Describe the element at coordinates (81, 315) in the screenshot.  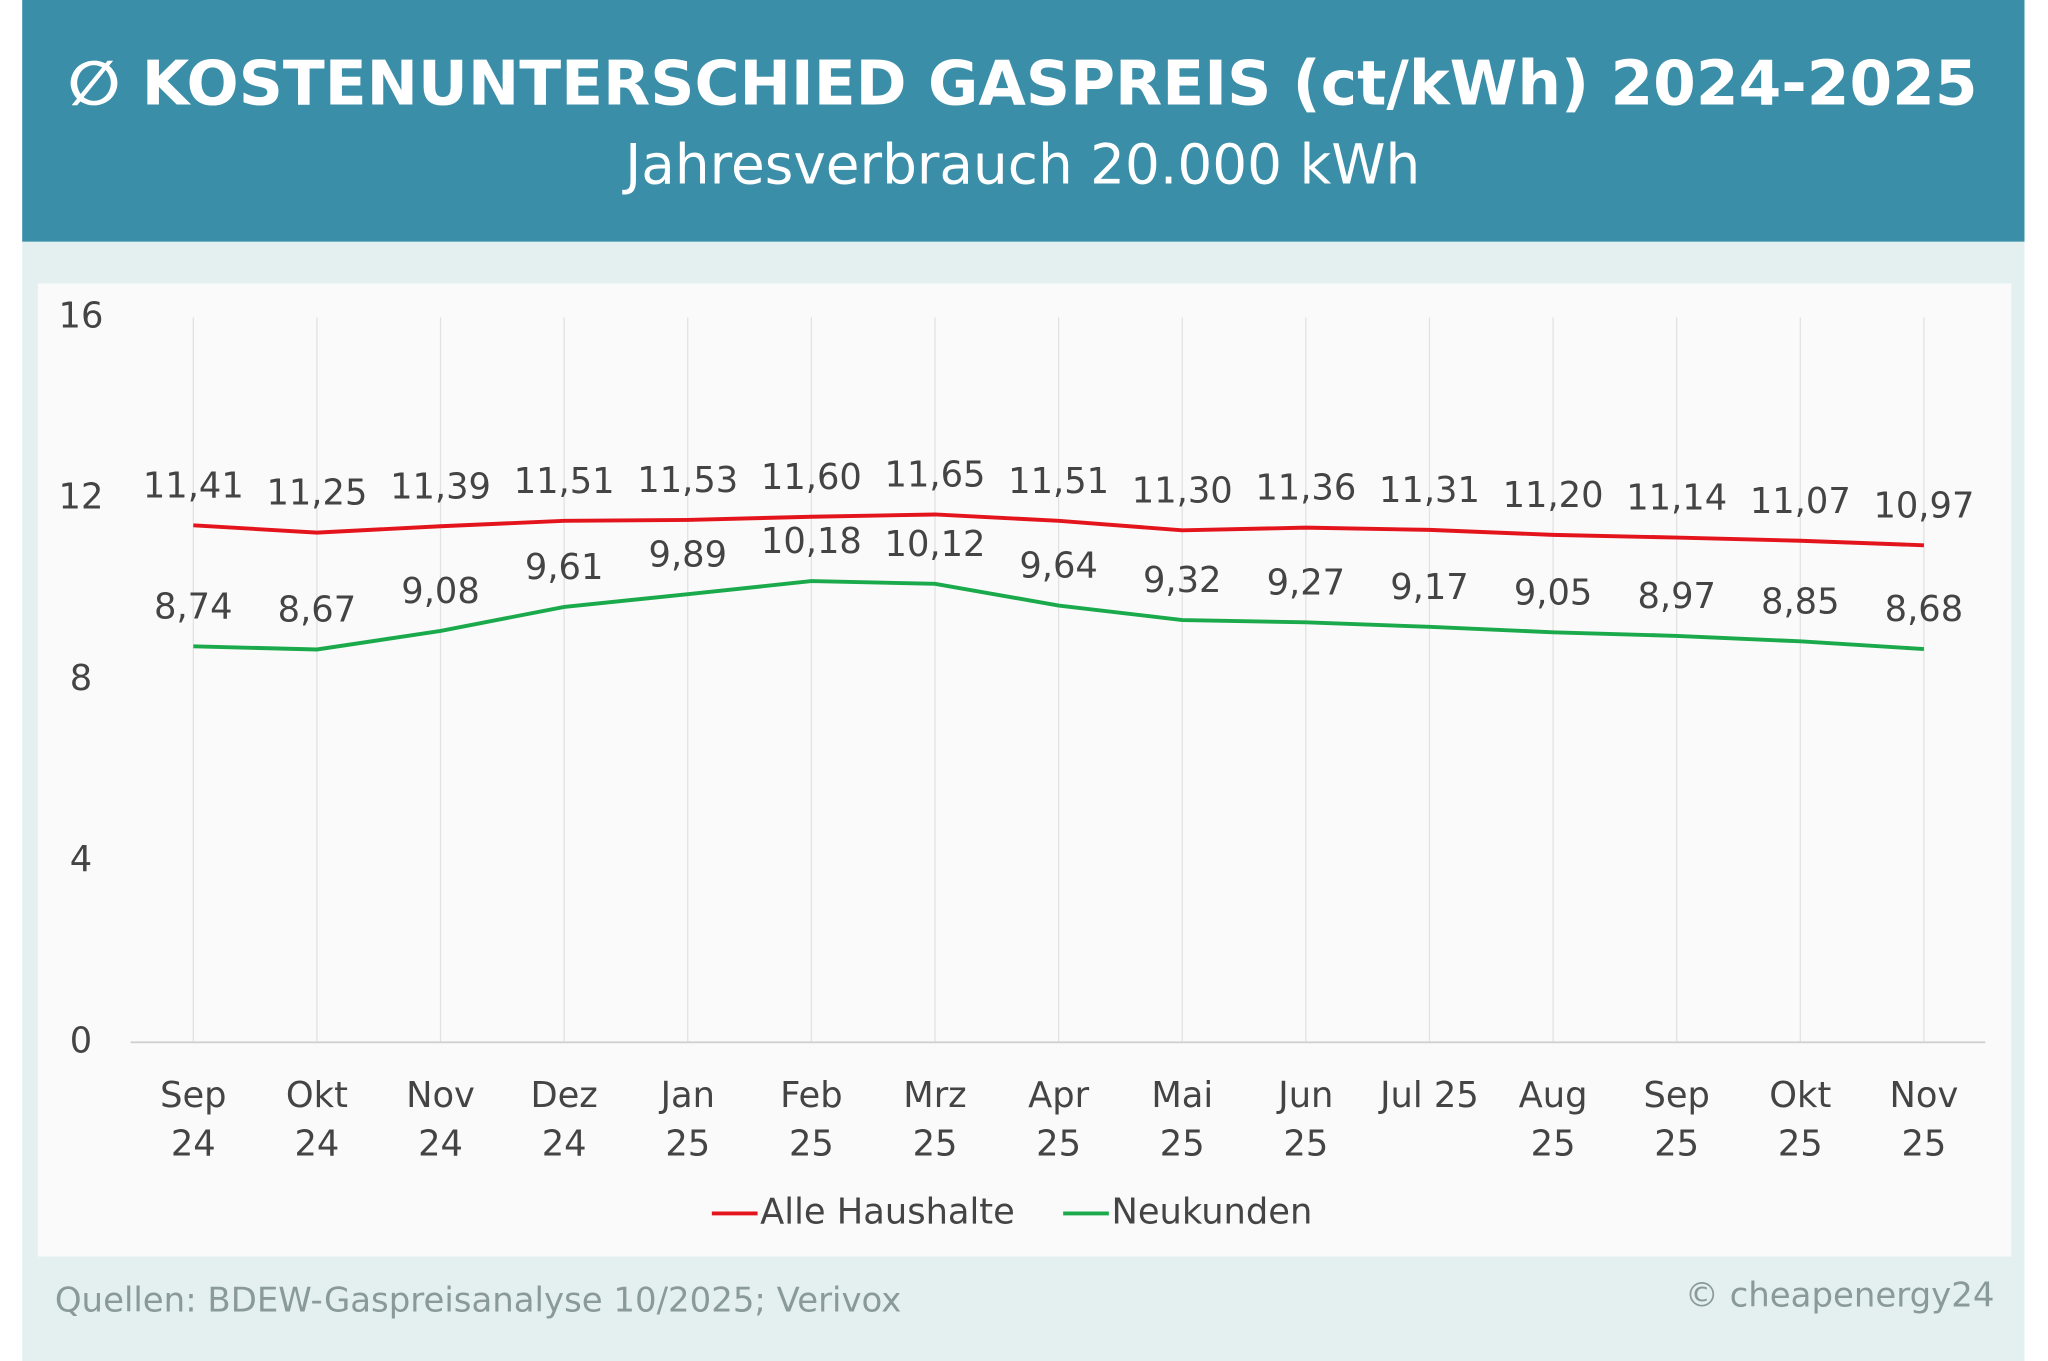
I see `y-tick-label: 16` at that location.